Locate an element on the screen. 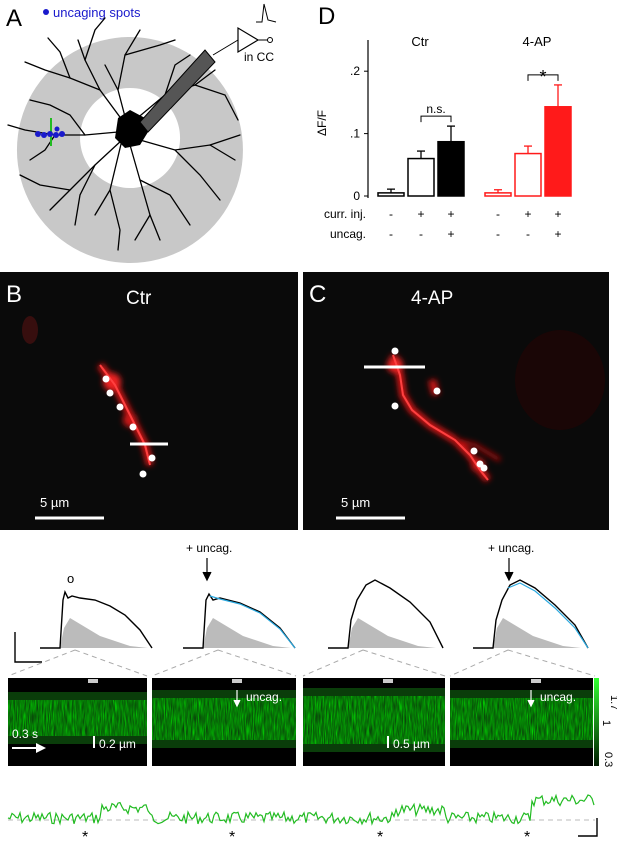  group-title: 4-AP is located at coordinates (537, 41).